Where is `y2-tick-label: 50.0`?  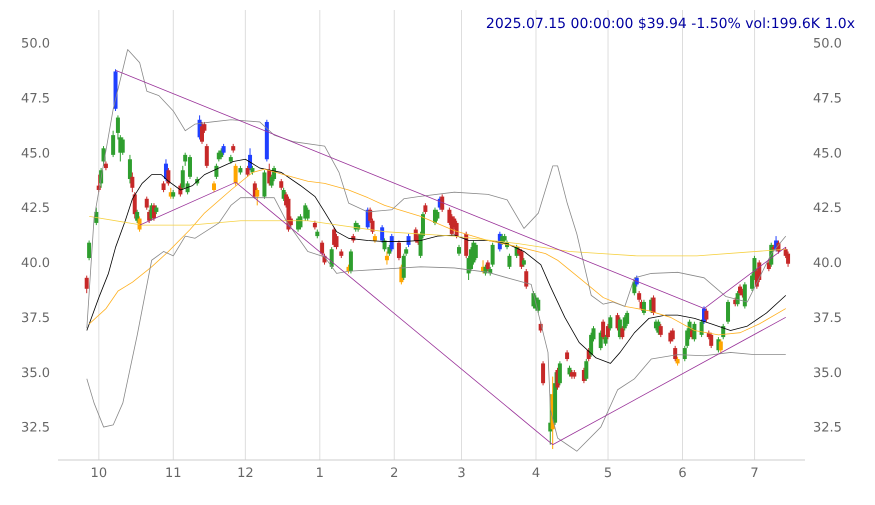 y2-tick-label: 50.0 is located at coordinates (827, 44).